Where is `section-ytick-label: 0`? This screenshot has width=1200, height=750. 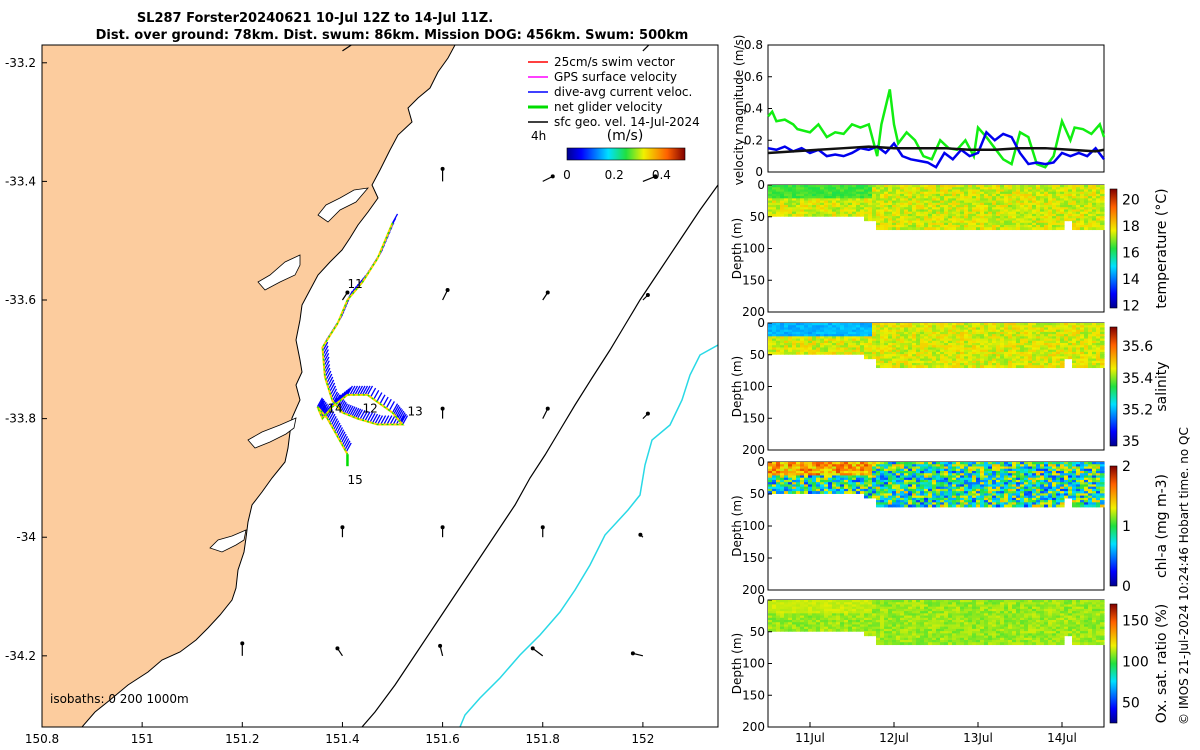
section-ytick-label: 0 is located at coordinates (761, 323).